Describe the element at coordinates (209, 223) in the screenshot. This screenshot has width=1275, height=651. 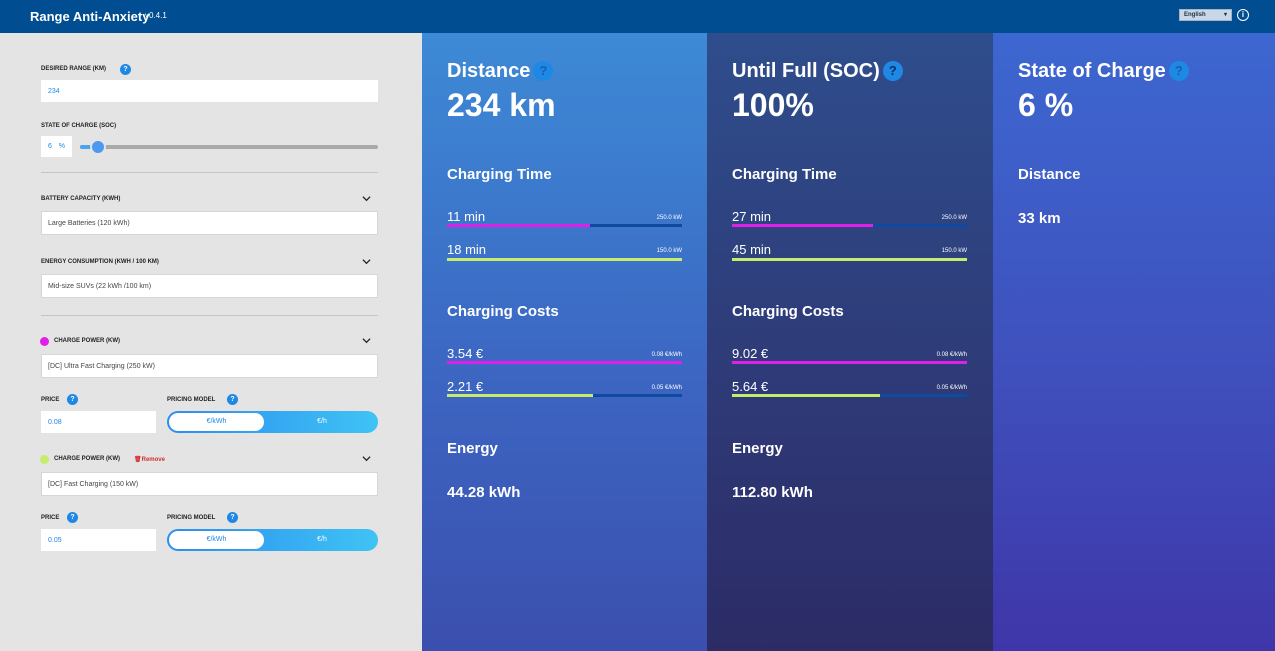
I see `battery-capacity-select: Large Batteries (120 kWh)` at that location.